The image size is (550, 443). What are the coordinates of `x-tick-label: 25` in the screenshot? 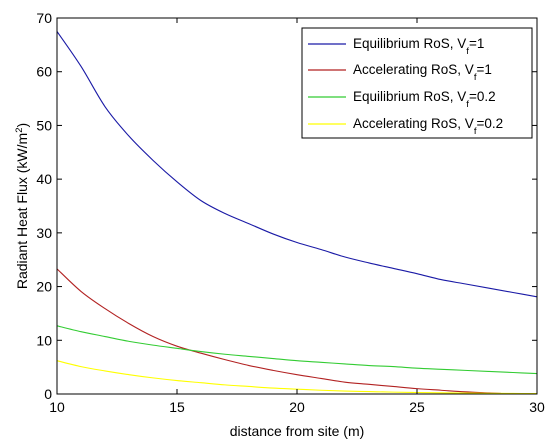 It's located at (417, 407).